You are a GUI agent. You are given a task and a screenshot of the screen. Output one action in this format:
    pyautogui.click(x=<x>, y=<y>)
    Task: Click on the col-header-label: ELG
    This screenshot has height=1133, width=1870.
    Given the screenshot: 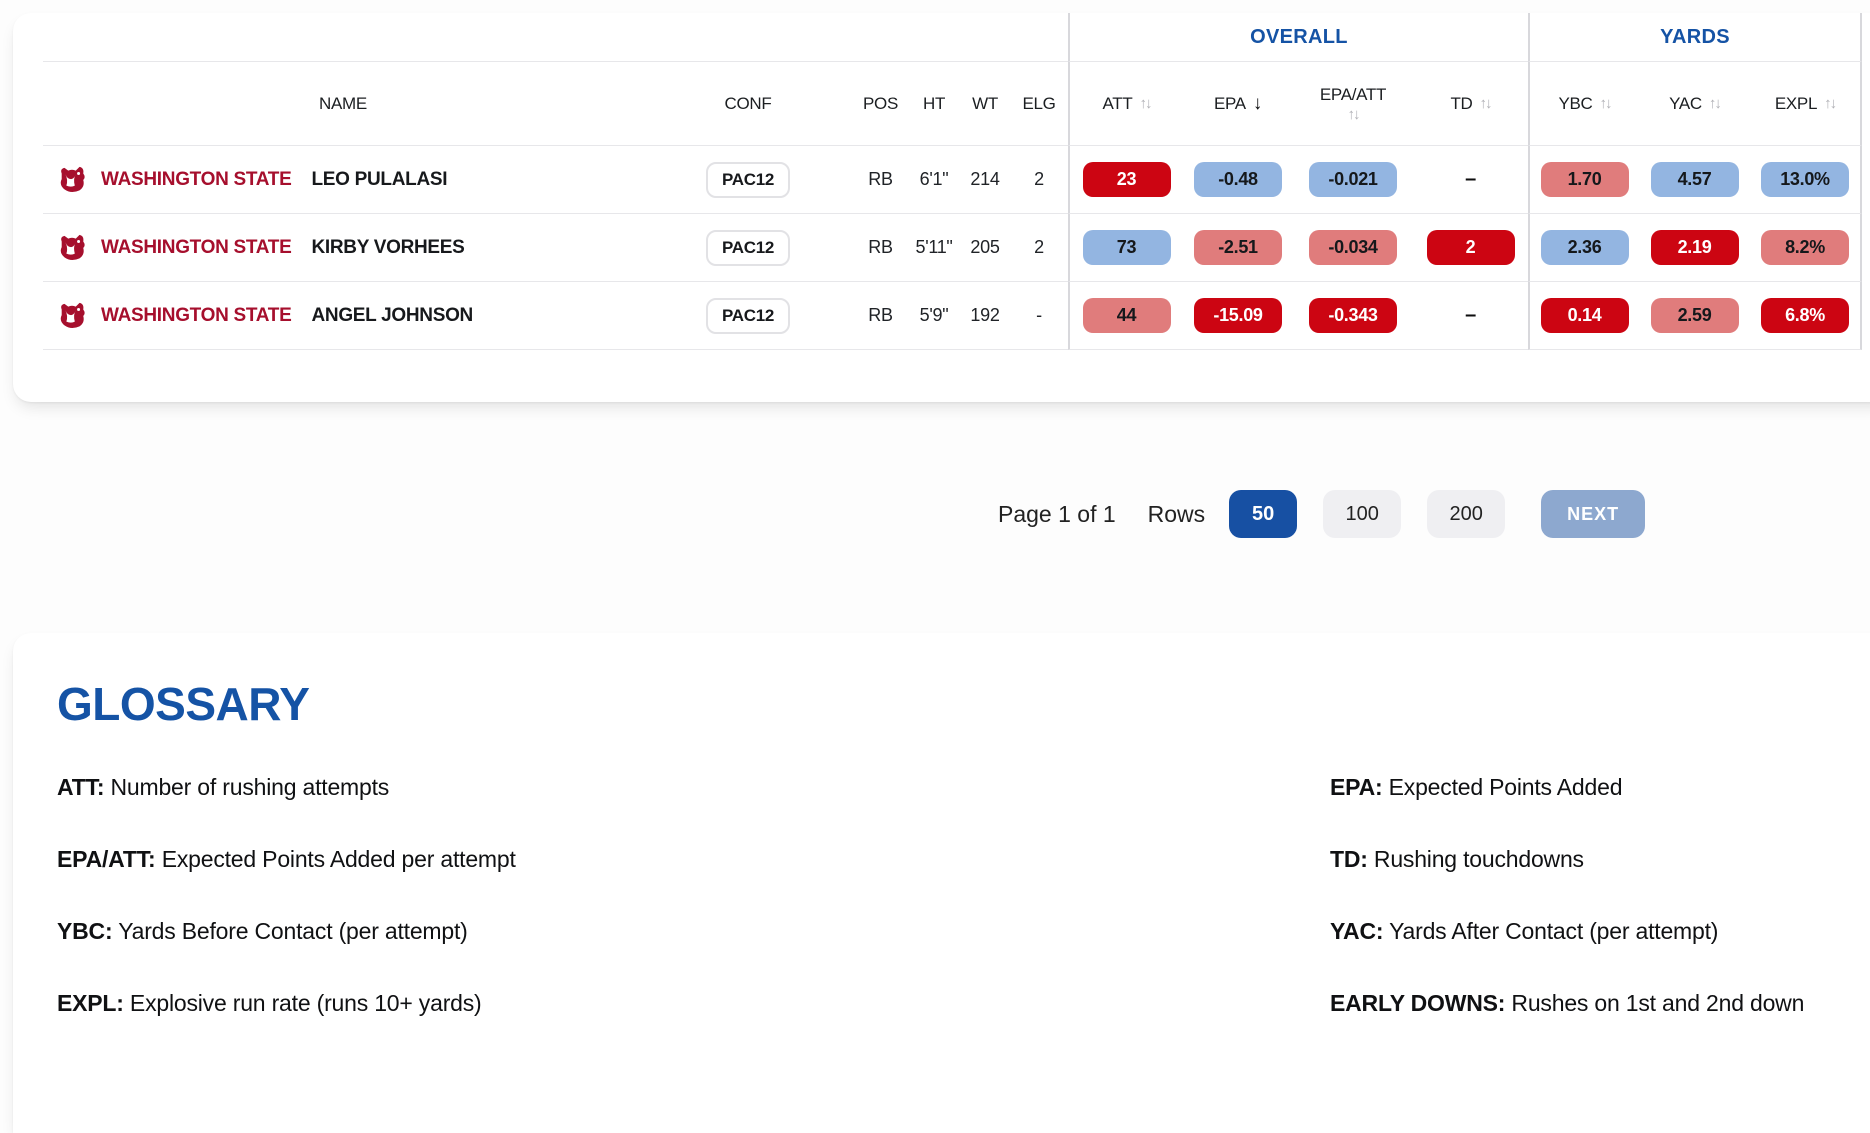 What is the action you would take?
    pyautogui.click(x=1039, y=103)
    